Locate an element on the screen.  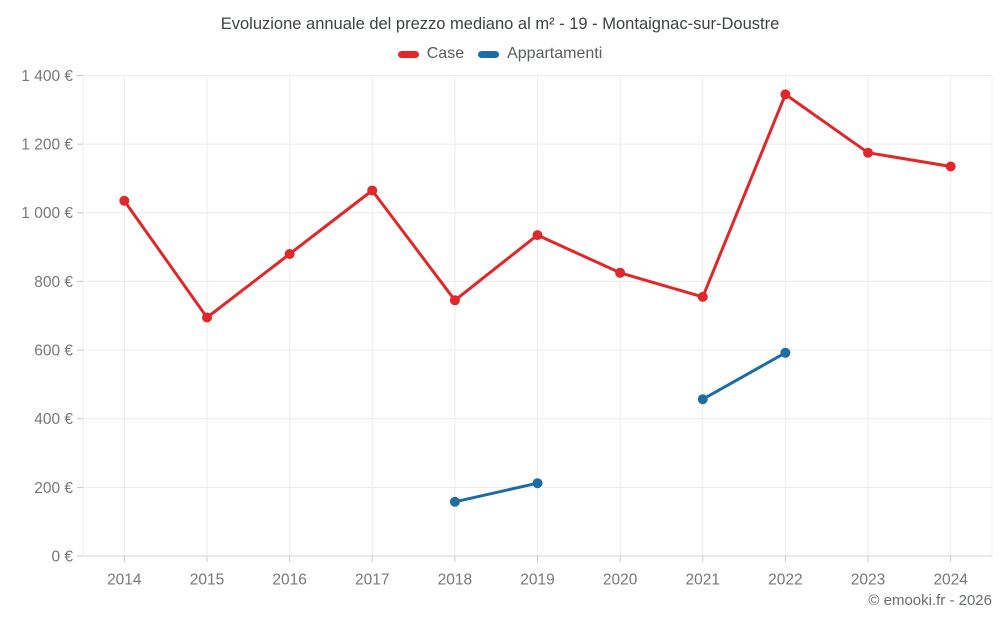
x-axis-ticks is located at coordinates (537, 559).